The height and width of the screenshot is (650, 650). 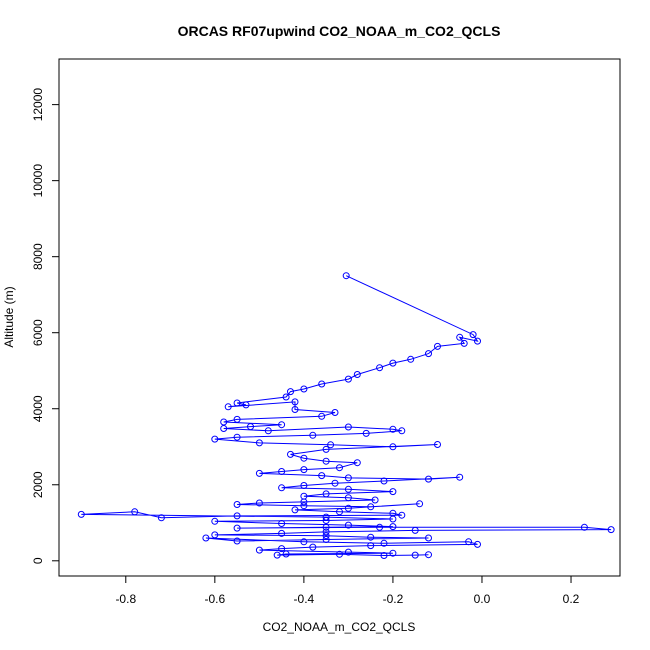 What do you see at coordinates (339, 627) in the screenshot?
I see `x-axis-label: CO2_NOAA_m_CO2_QCLS` at bounding box center [339, 627].